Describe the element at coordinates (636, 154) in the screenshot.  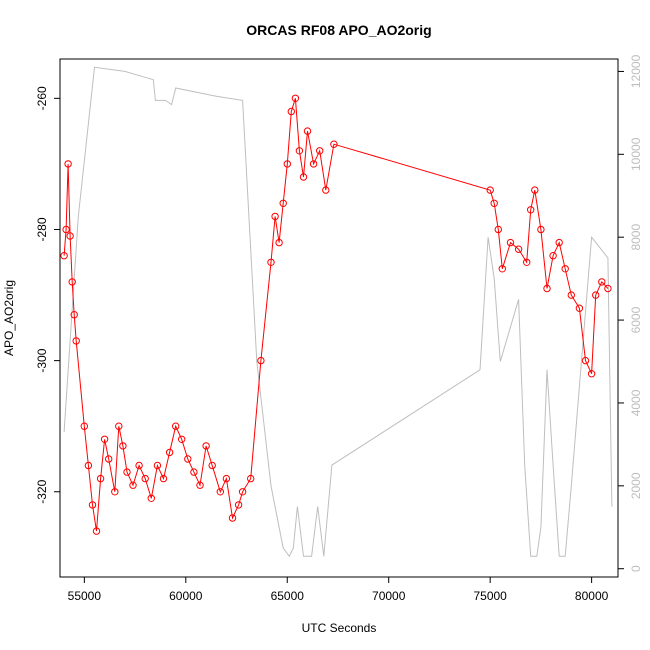
I see `right-axis-tick-label: 10000` at that location.